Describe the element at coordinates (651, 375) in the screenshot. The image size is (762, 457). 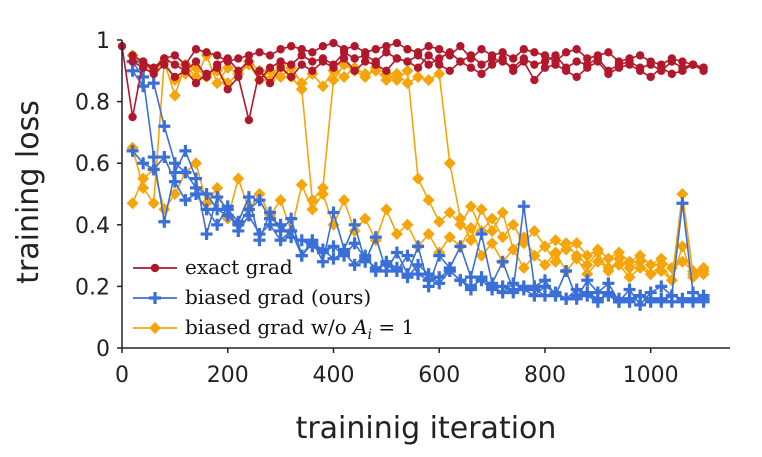
I see `x-tick-label: 1000` at that location.